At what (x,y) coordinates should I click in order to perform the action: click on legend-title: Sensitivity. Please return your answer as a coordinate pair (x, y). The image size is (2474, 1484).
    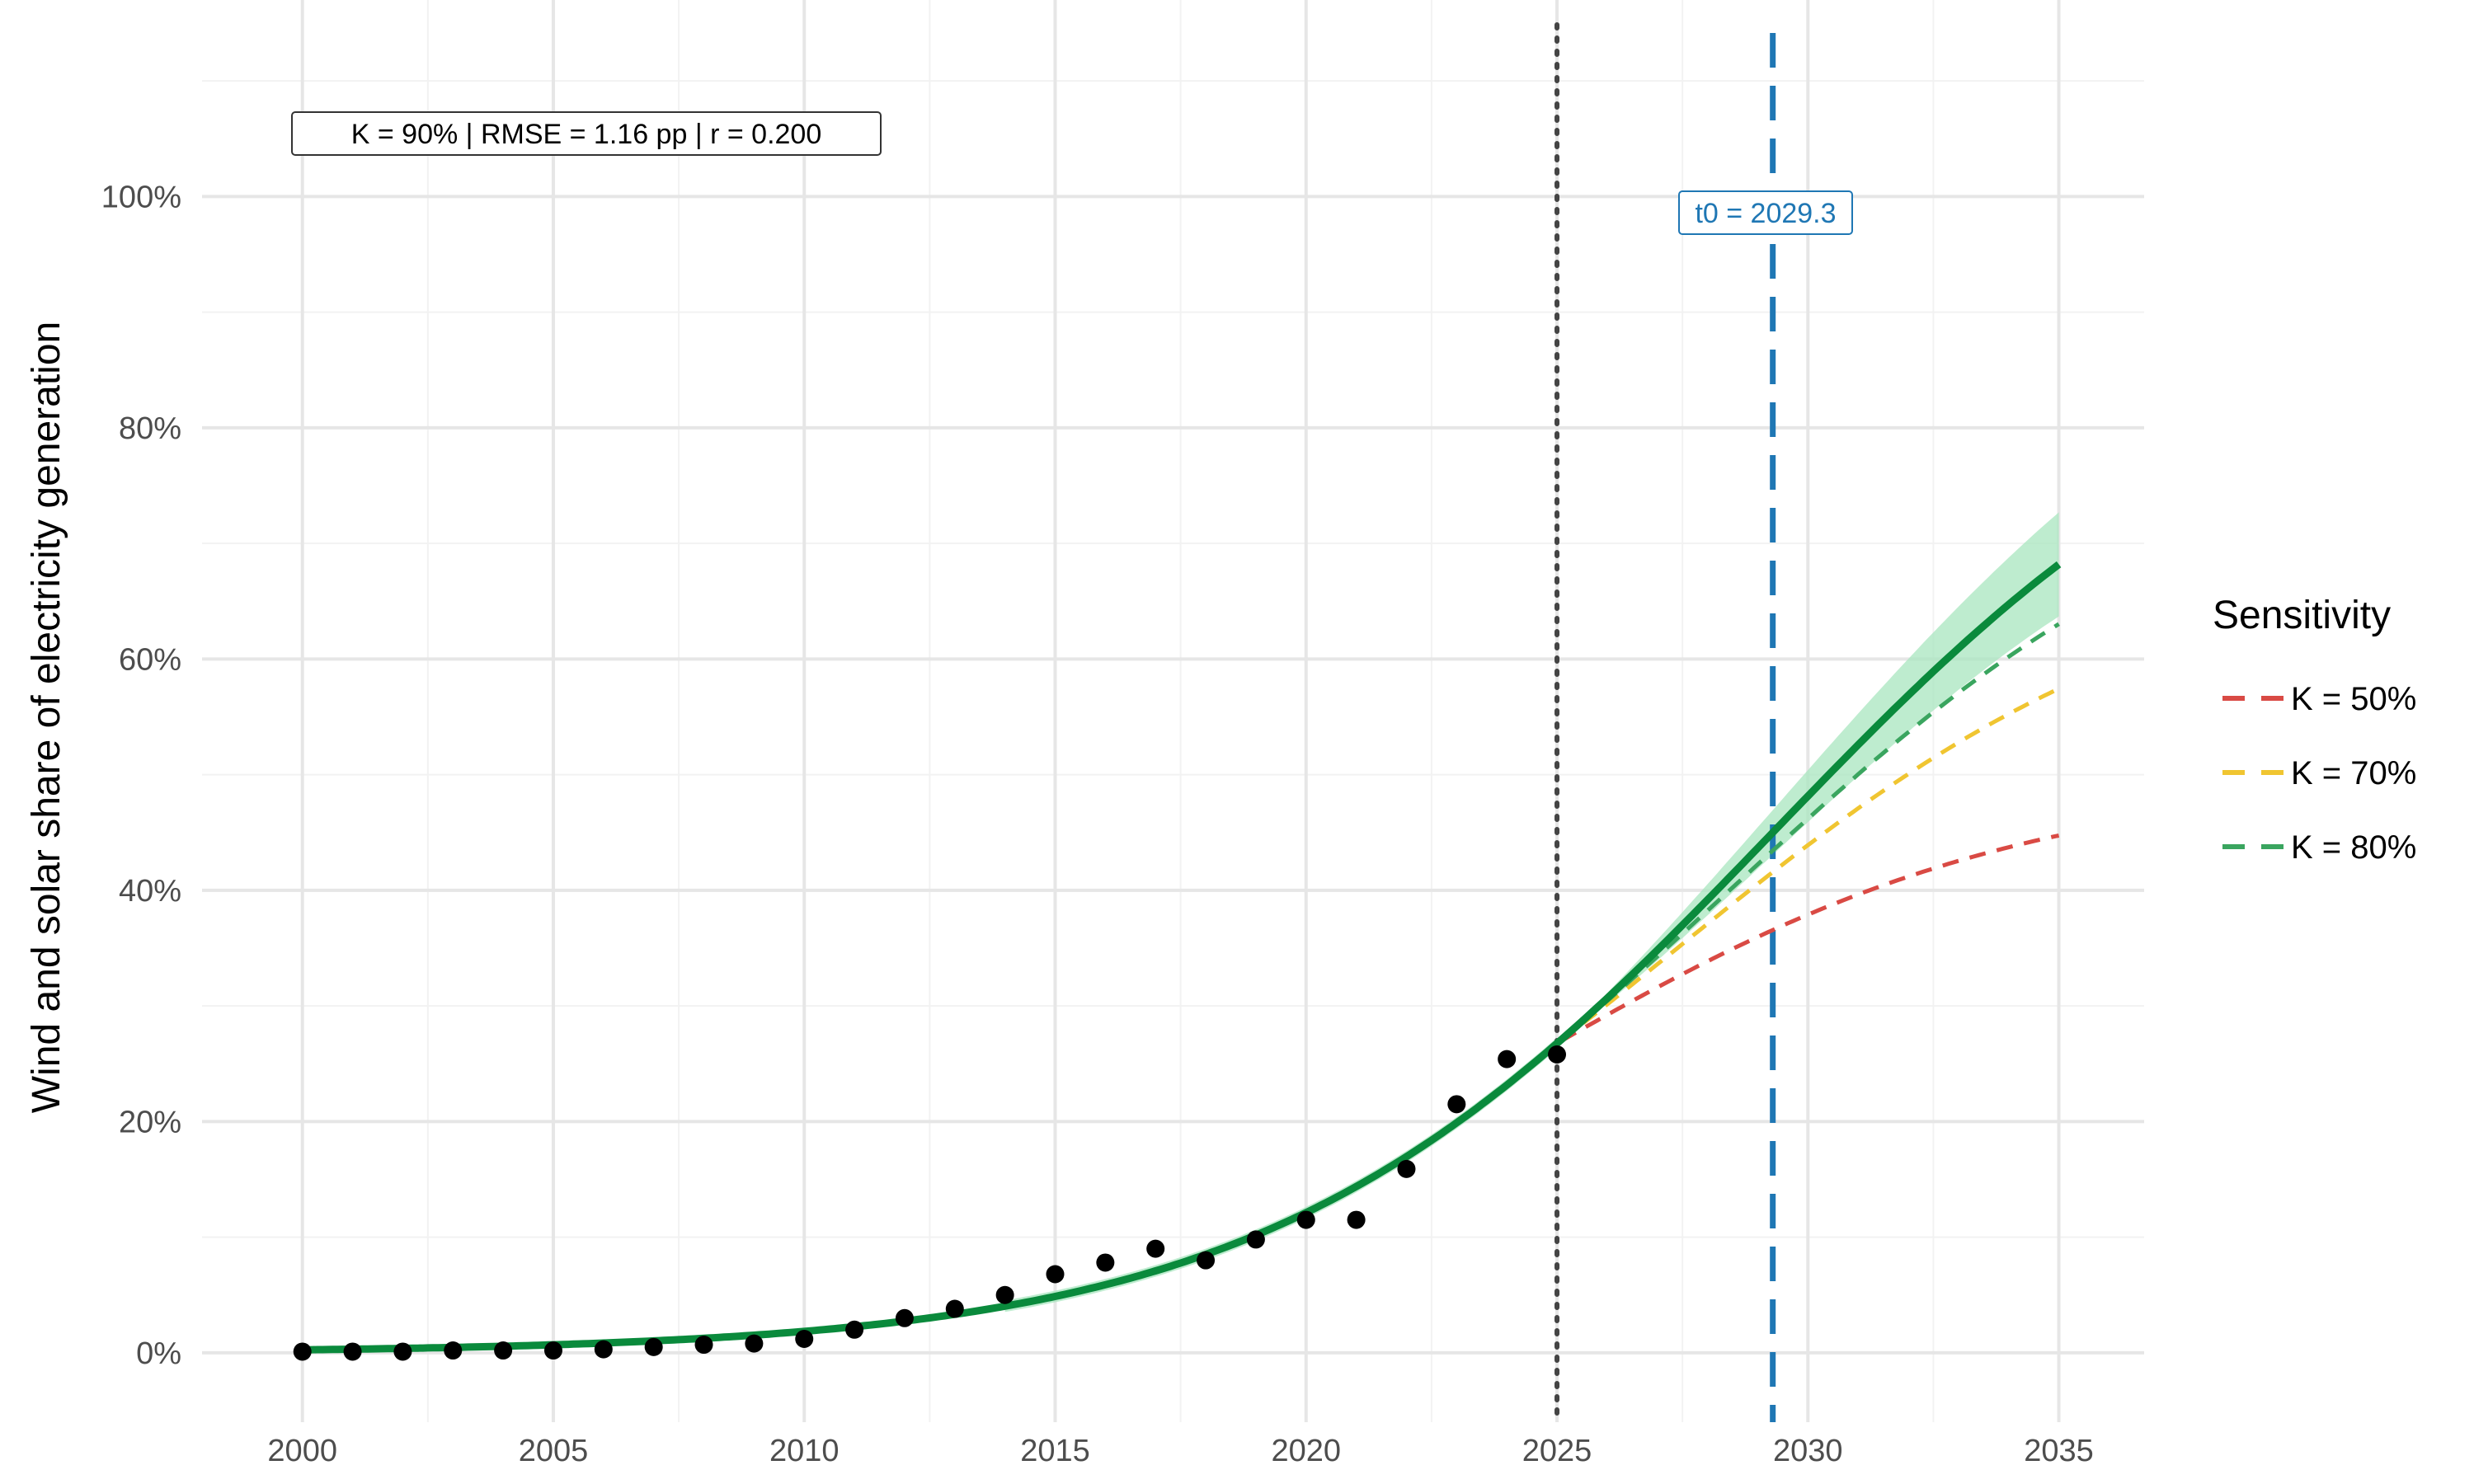
    Looking at the image, I should click on (2302, 615).